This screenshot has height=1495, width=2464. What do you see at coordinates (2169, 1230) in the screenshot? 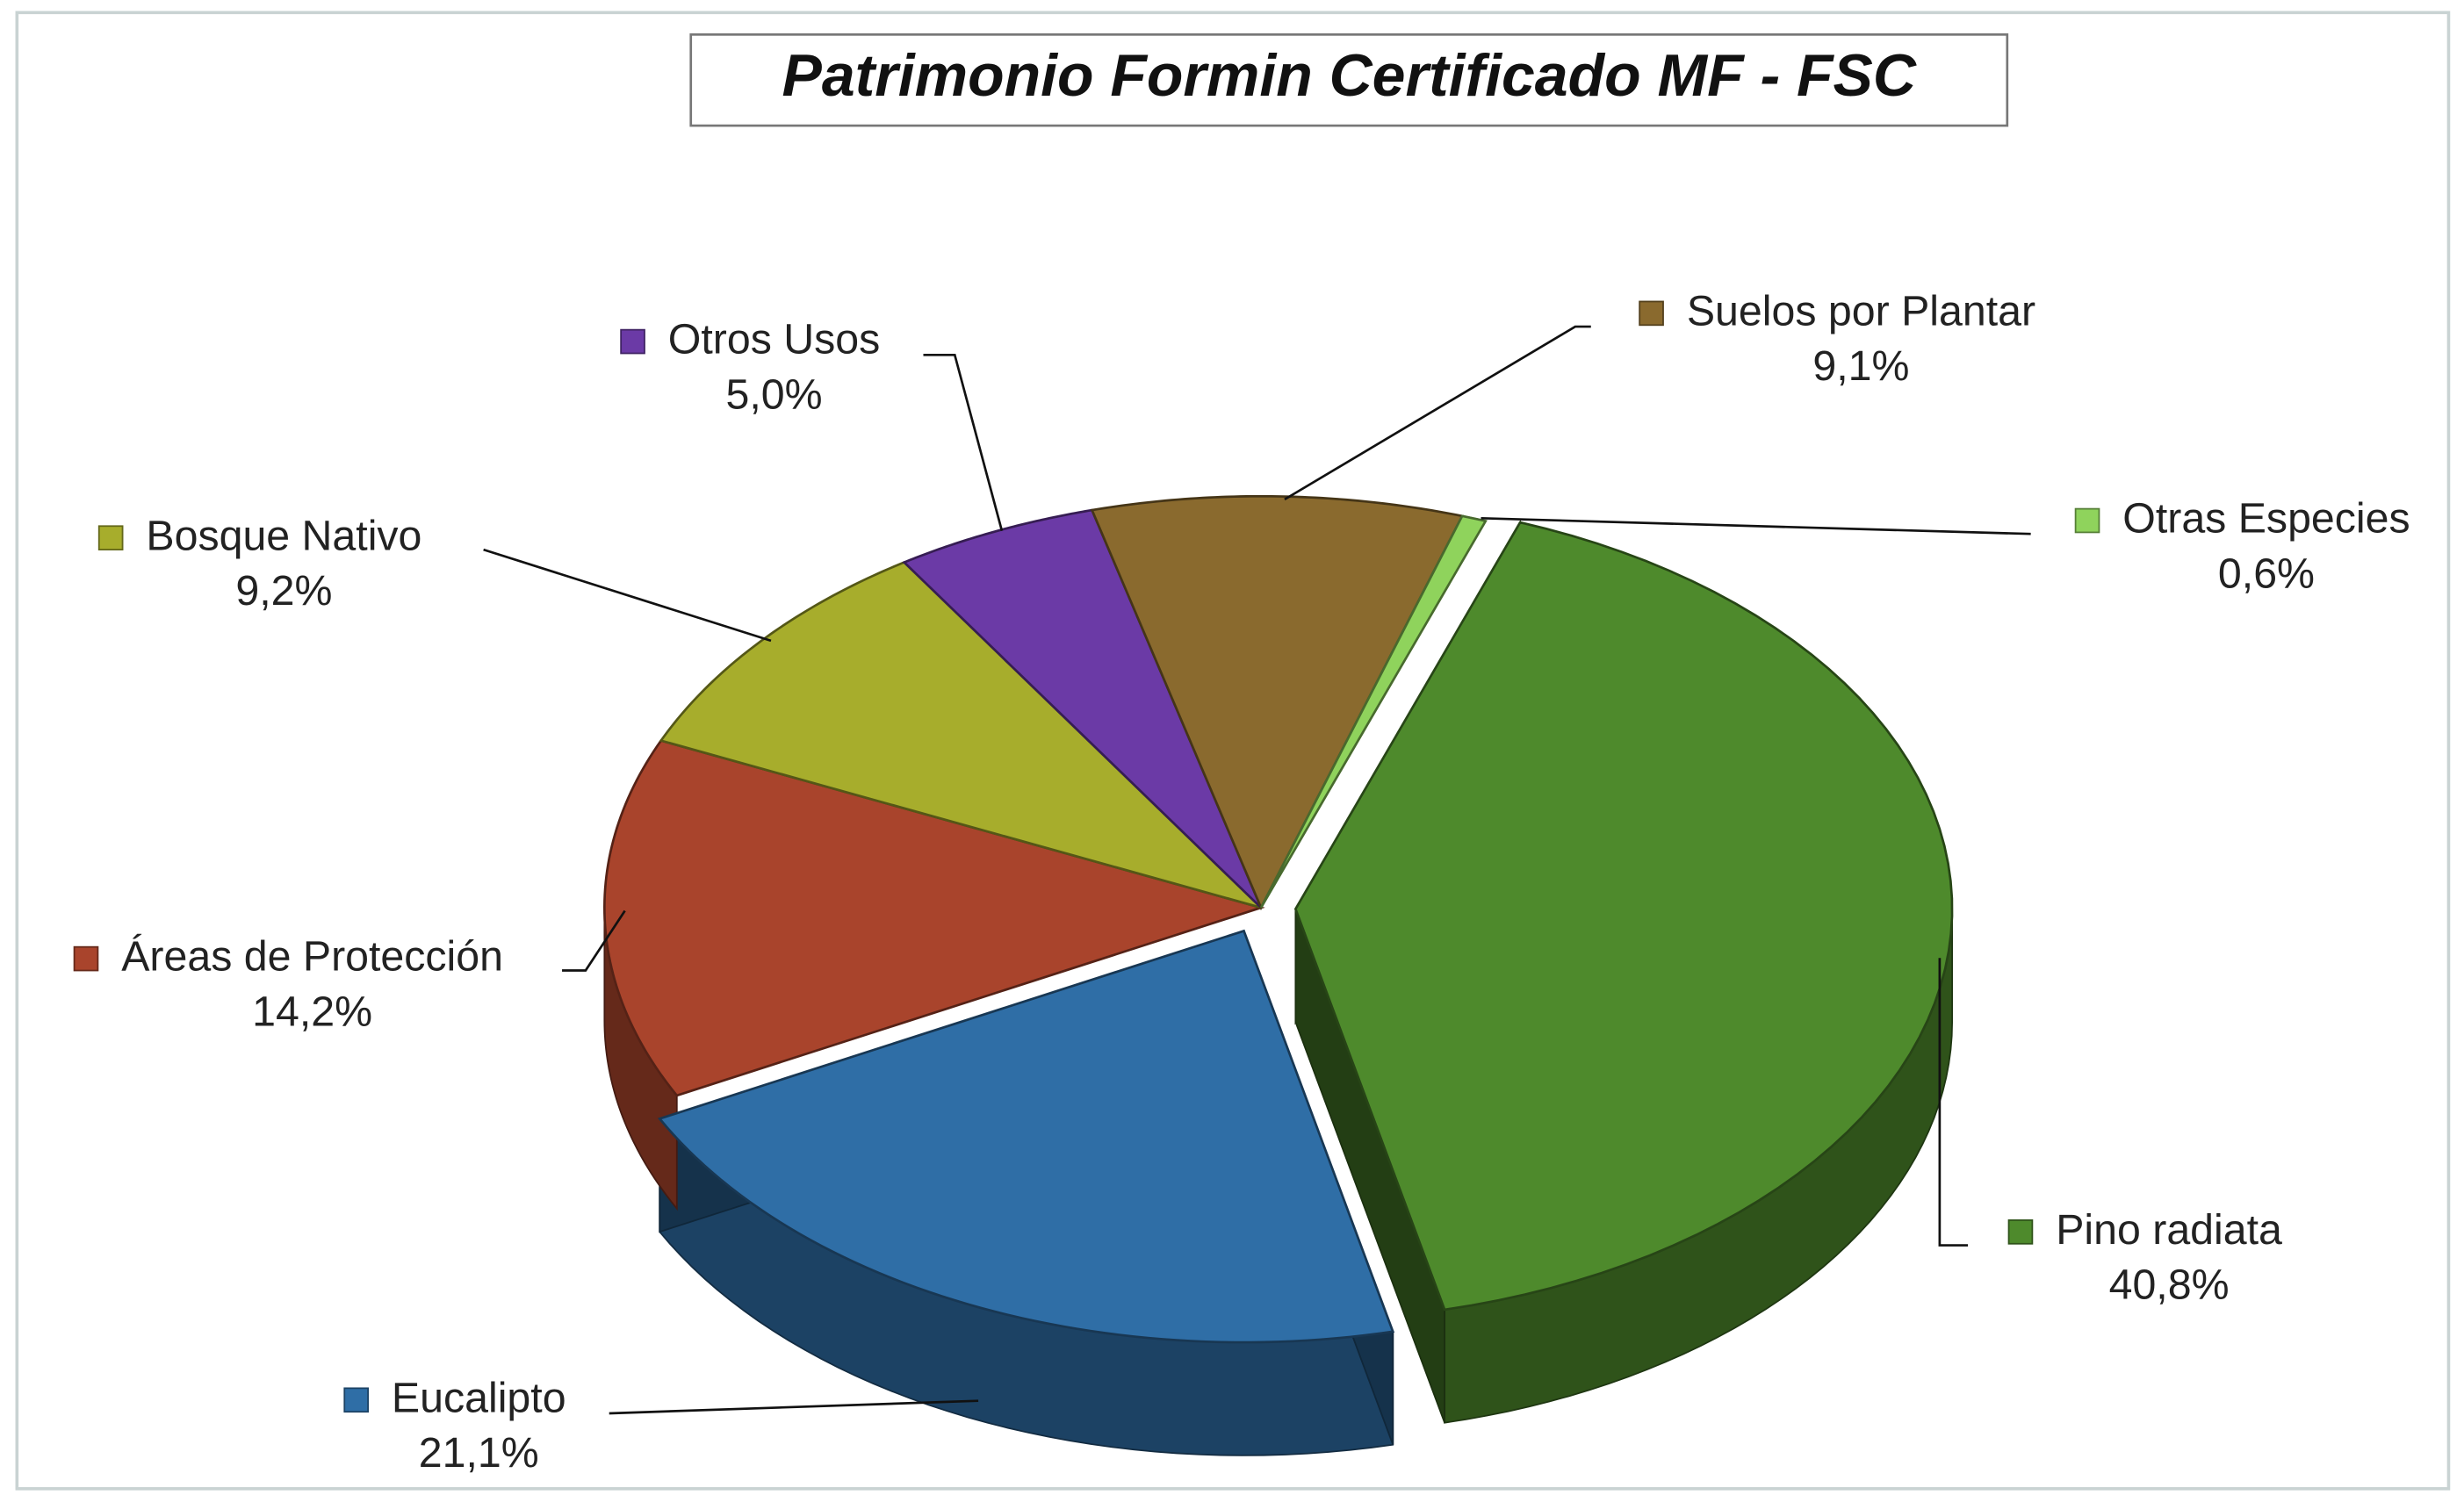
I see `slice-label: Pino radiata` at bounding box center [2169, 1230].